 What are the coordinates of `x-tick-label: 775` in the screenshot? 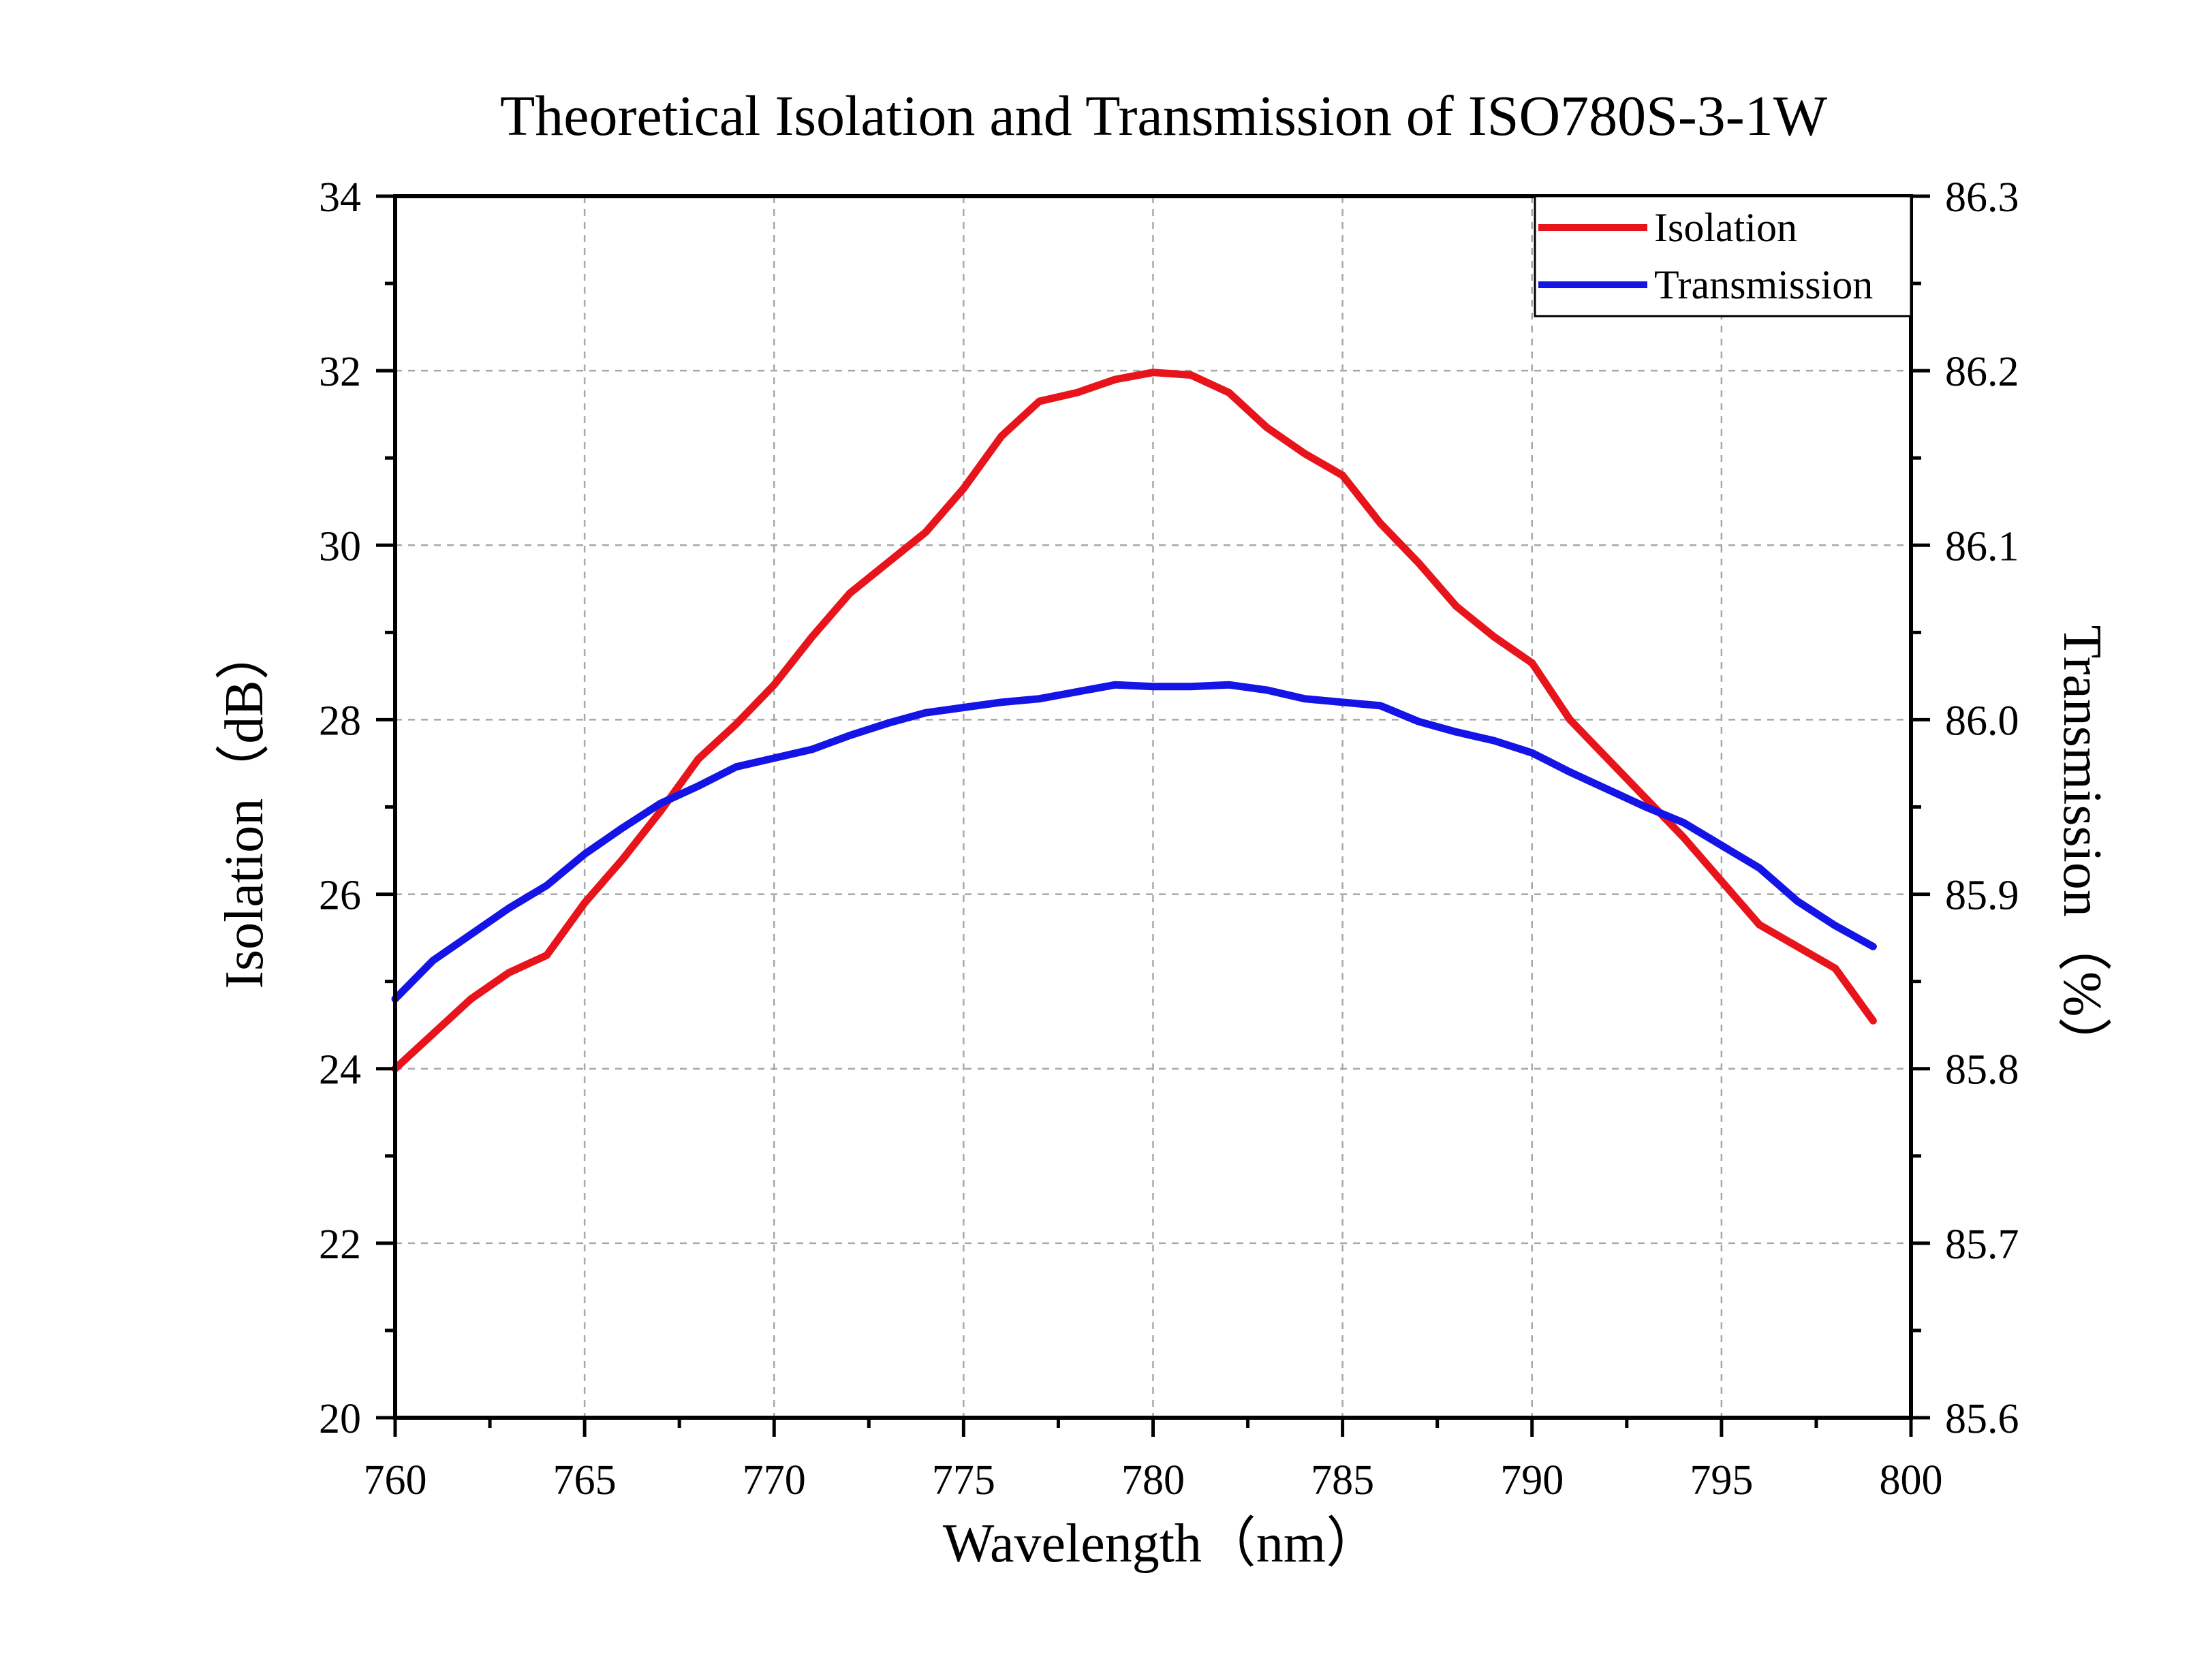 It's located at (963, 1480).